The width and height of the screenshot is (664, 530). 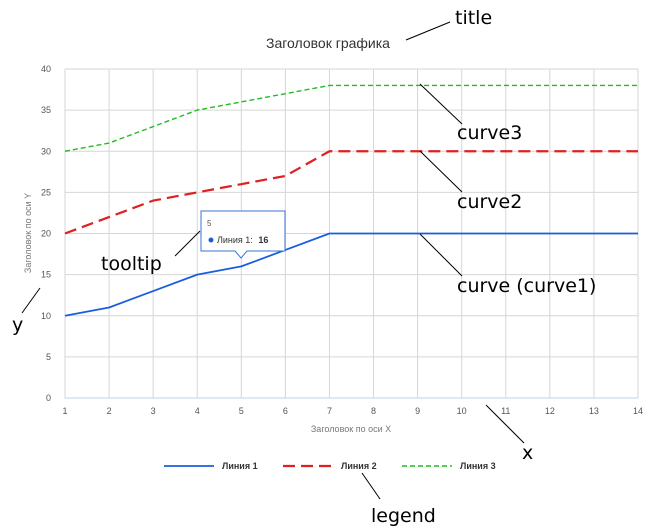 What do you see at coordinates (46, 234) in the screenshot?
I see `y-tick-label: 20` at bounding box center [46, 234].